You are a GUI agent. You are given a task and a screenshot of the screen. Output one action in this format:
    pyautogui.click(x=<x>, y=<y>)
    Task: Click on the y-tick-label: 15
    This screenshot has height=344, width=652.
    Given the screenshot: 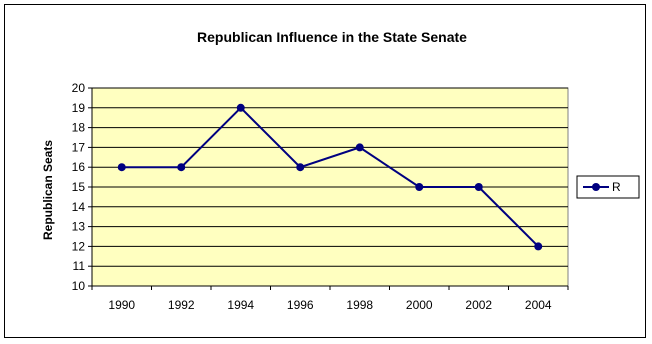 What is the action you would take?
    pyautogui.click(x=79, y=187)
    